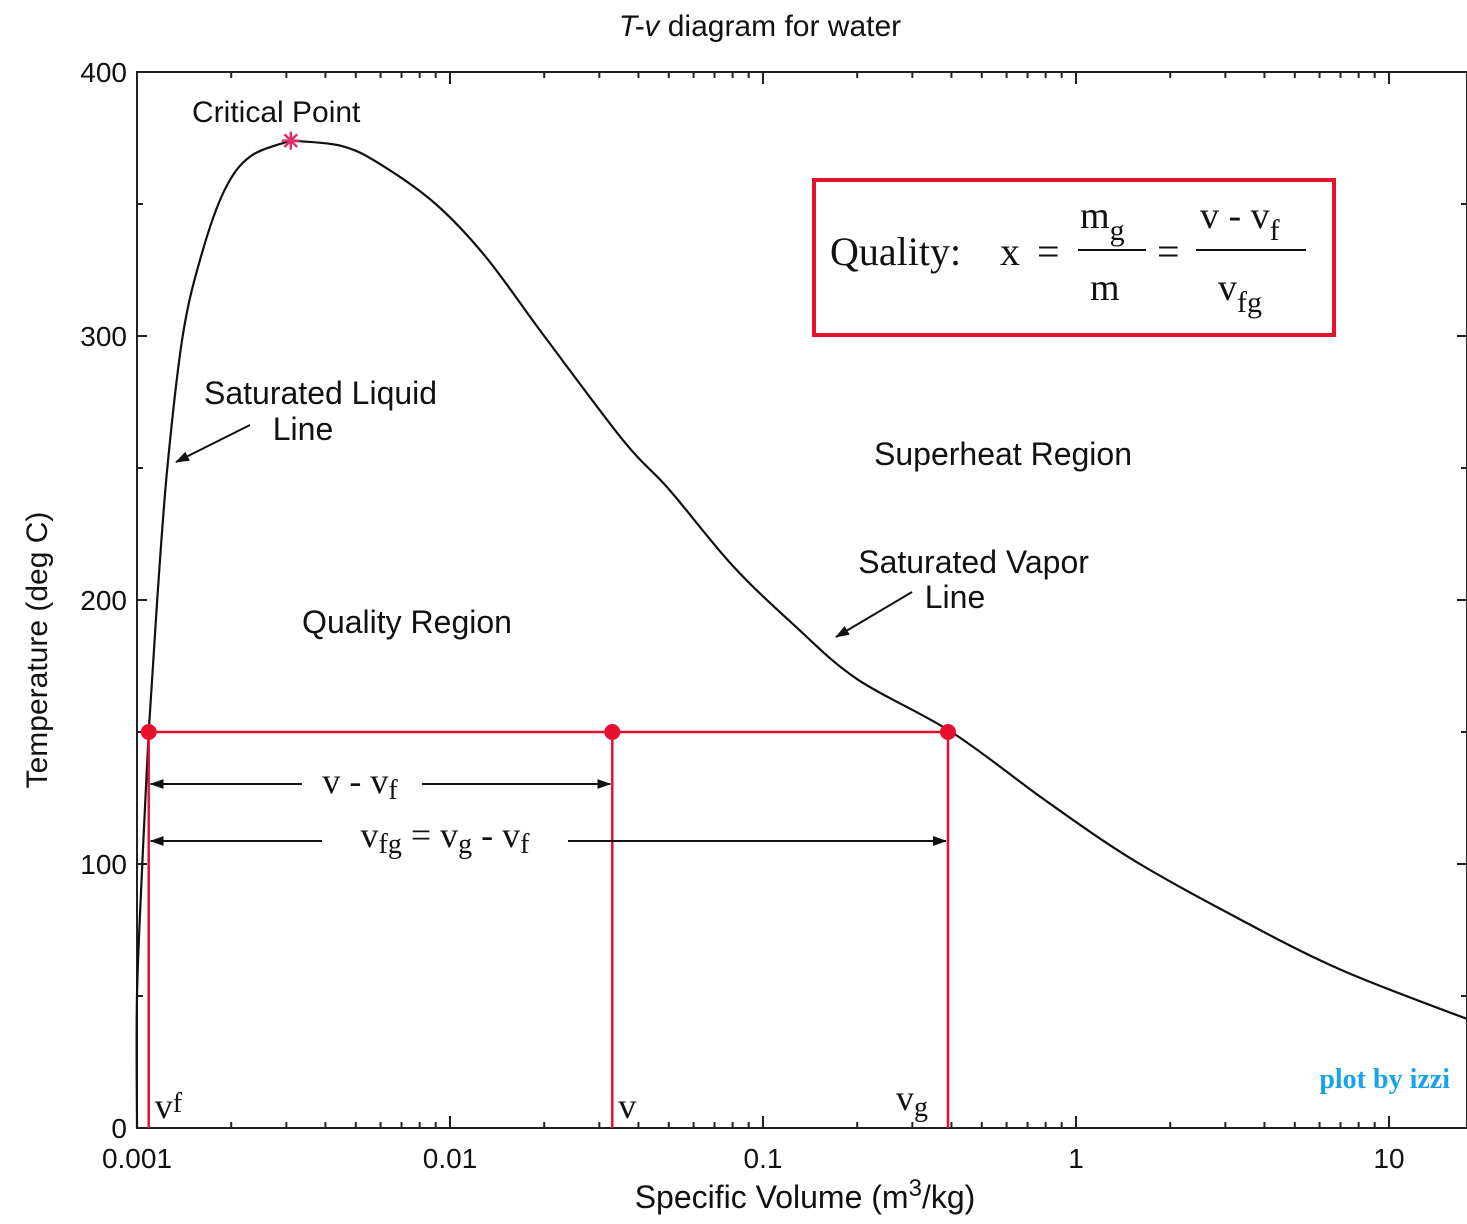 This screenshot has width=1467, height=1224. I want to click on vg-point, so click(948, 732).